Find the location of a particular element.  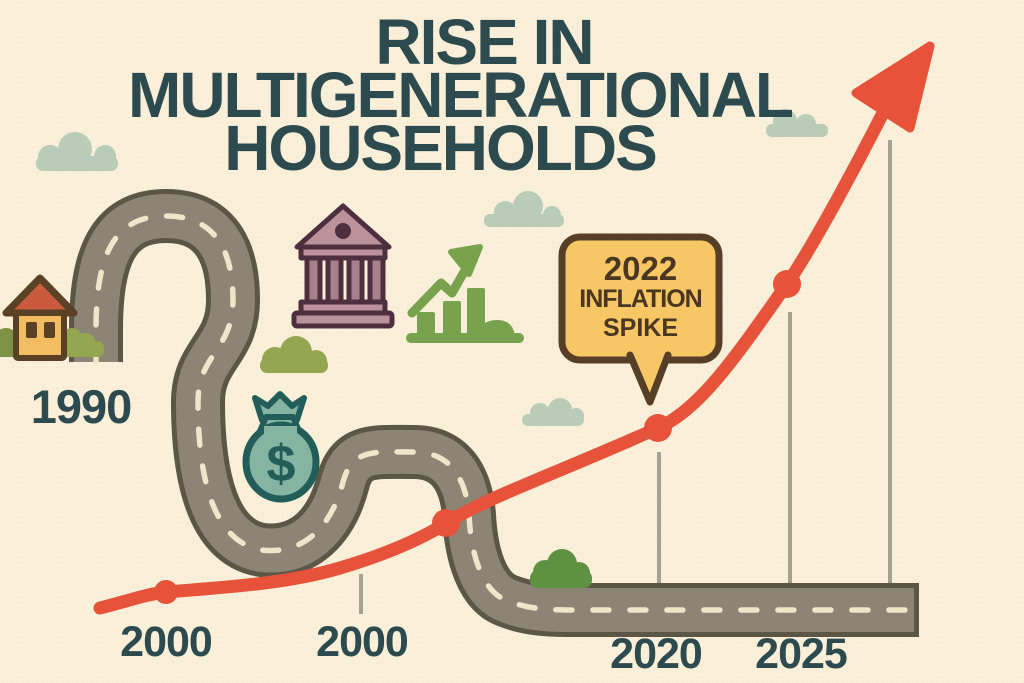

year-label-2000-a: 2000 is located at coordinates (166, 642).